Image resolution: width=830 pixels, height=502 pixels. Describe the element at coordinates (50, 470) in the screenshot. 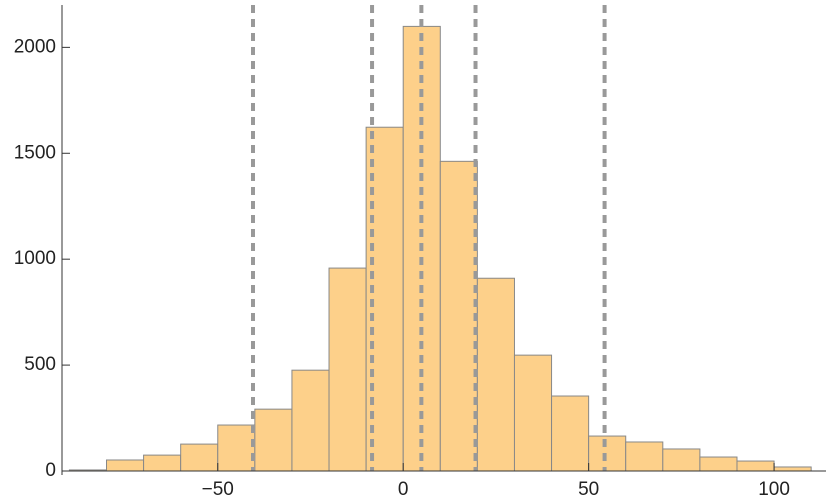

I see `y-tick-label: 0` at that location.